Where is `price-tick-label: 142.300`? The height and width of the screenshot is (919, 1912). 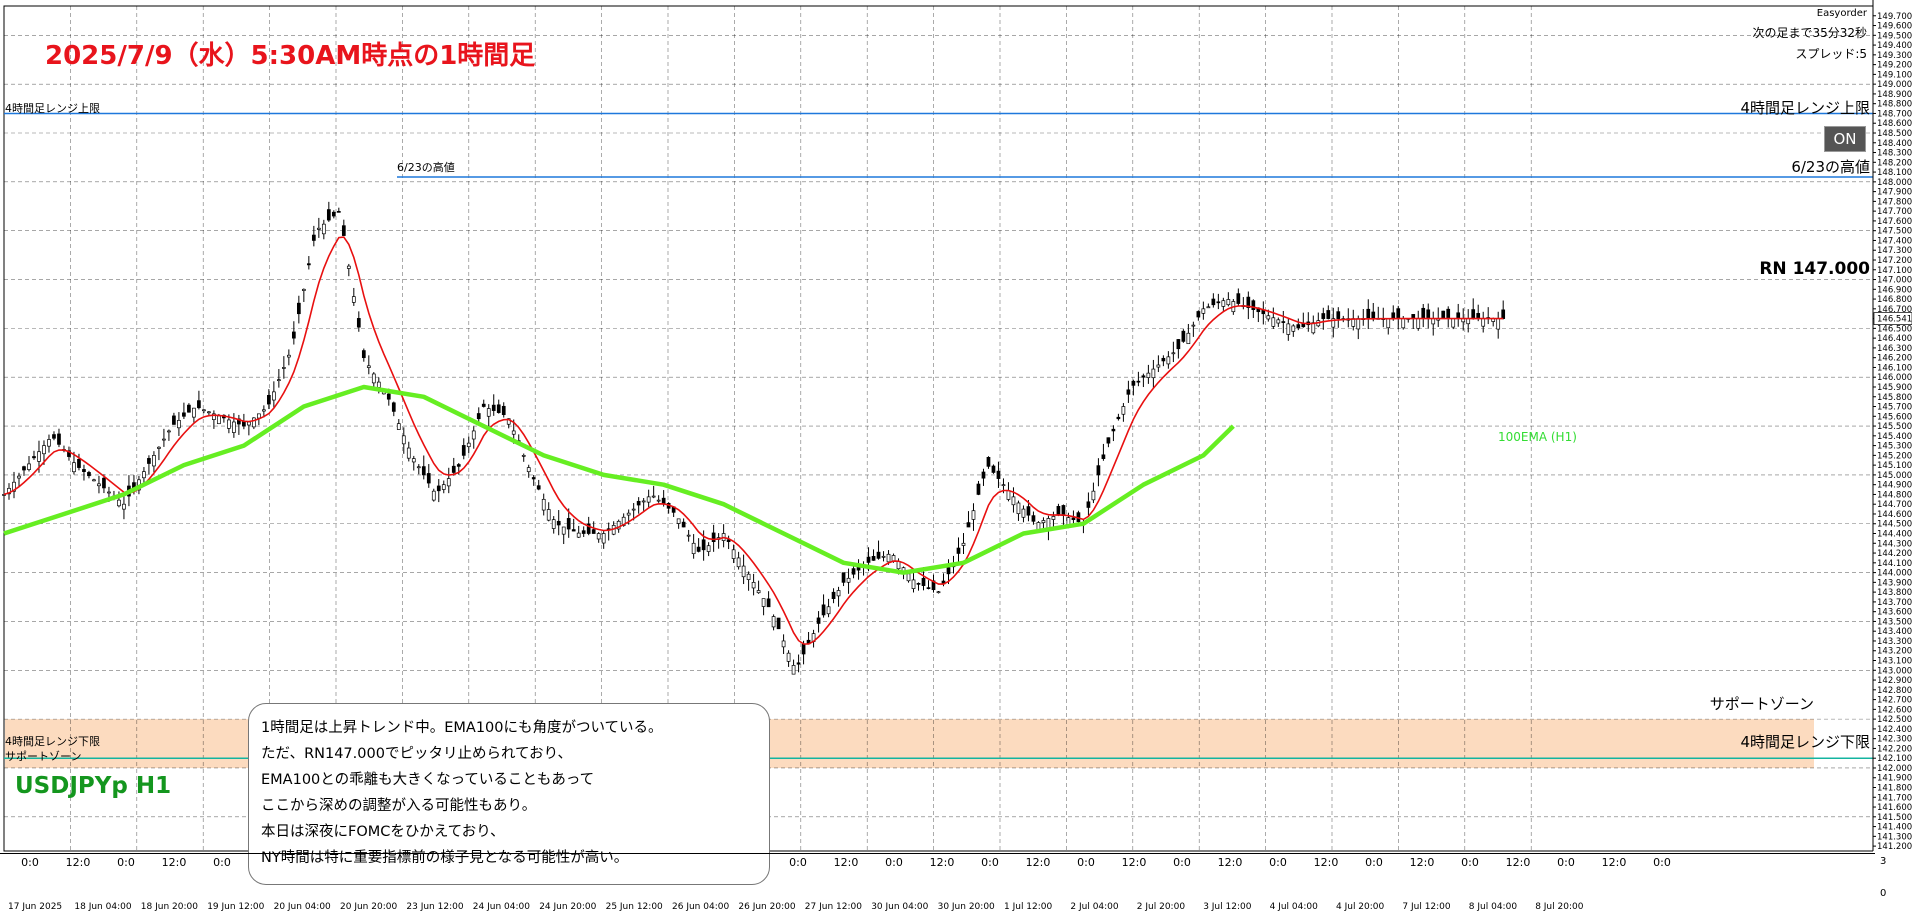
price-tick-label: 142.300 is located at coordinates (1894, 740).